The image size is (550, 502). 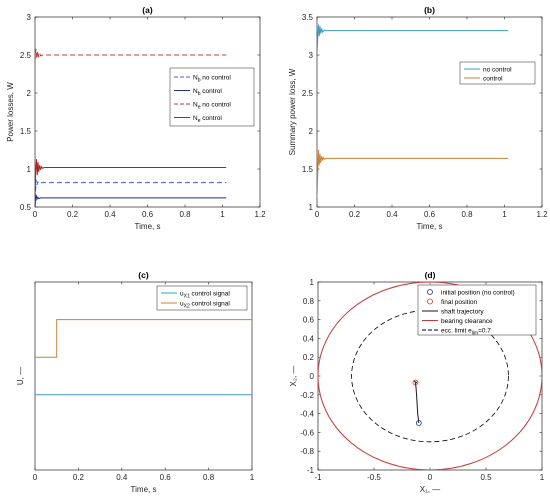 What do you see at coordinates (26, 207) in the screenshot?
I see `y-tick-label: 0.5` at bounding box center [26, 207].